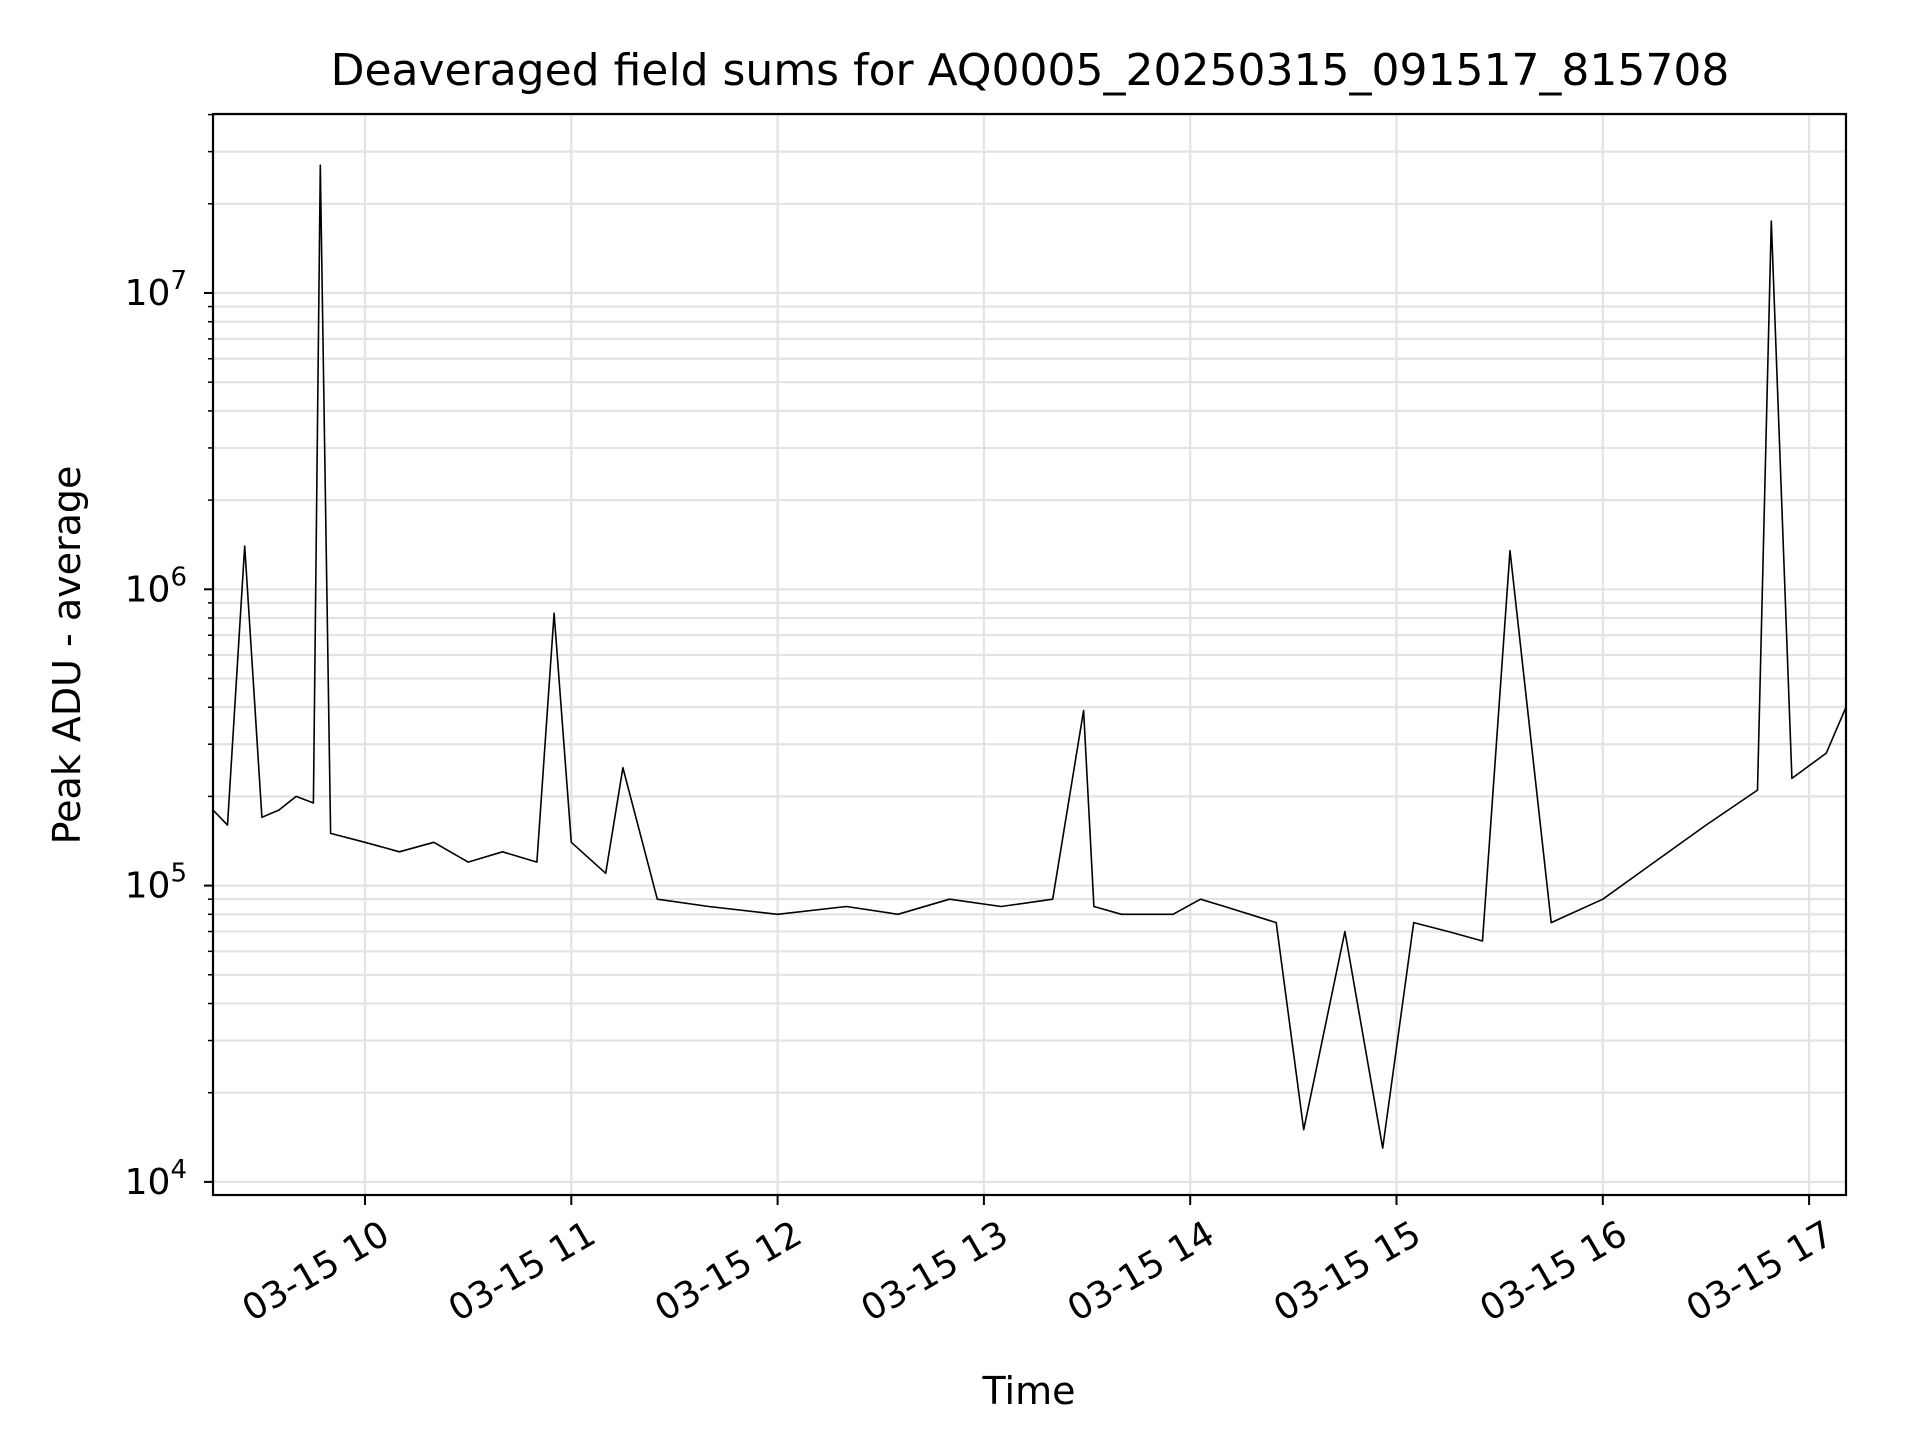  What do you see at coordinates (156, 883) in the screenshot?
I see `y-tick-label: 10⁵` at bounding box center [156, 883].